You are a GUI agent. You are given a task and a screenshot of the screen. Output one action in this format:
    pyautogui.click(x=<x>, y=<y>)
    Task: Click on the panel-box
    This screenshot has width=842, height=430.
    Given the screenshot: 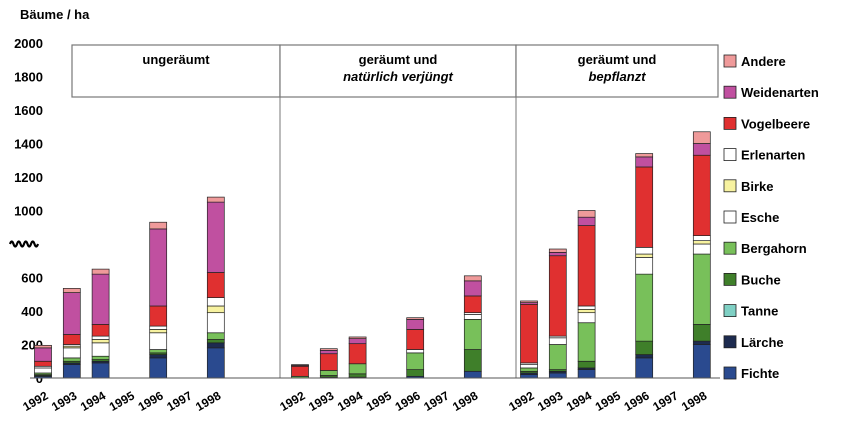 What is the action you would take?
    pyautogui.click(x=617, y=71)
    